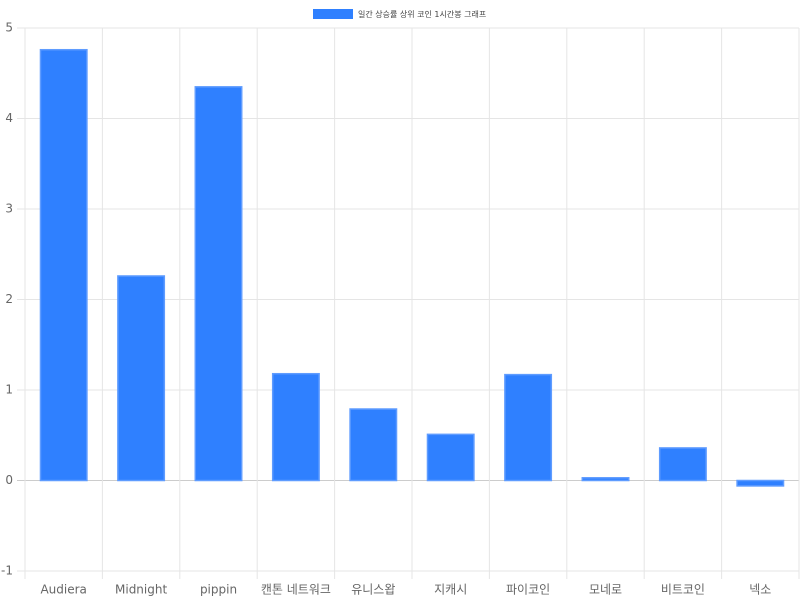 The width and height of the screenshot is (800, 600). I want to click on x-tick-label: 넥소, so click(760, 590).